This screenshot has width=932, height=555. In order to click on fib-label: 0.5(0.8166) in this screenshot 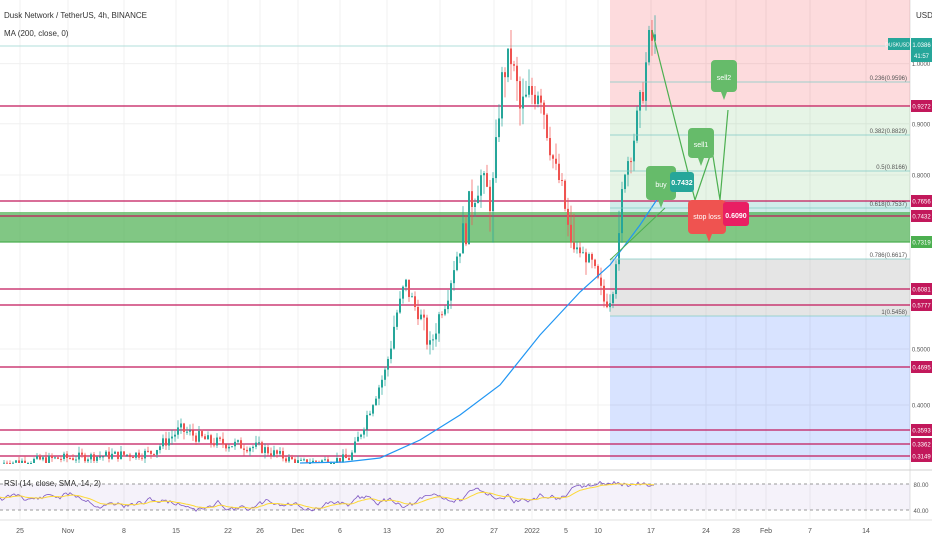, I will do `click(891, 168)`.